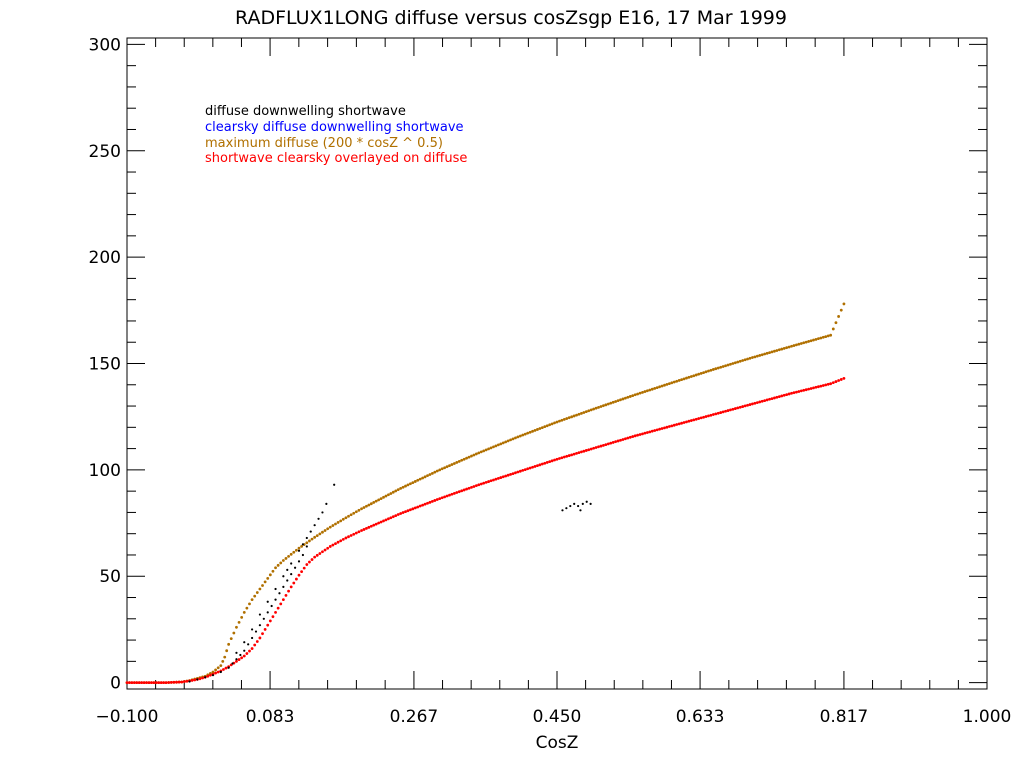 This screenshot has width=1024, height=768. What do you see at coordinates (305, 111) in the screenshot?
I see `legend-entry-diffuse: diffuse downwelling shortwave` at bounding box center [305, 111].